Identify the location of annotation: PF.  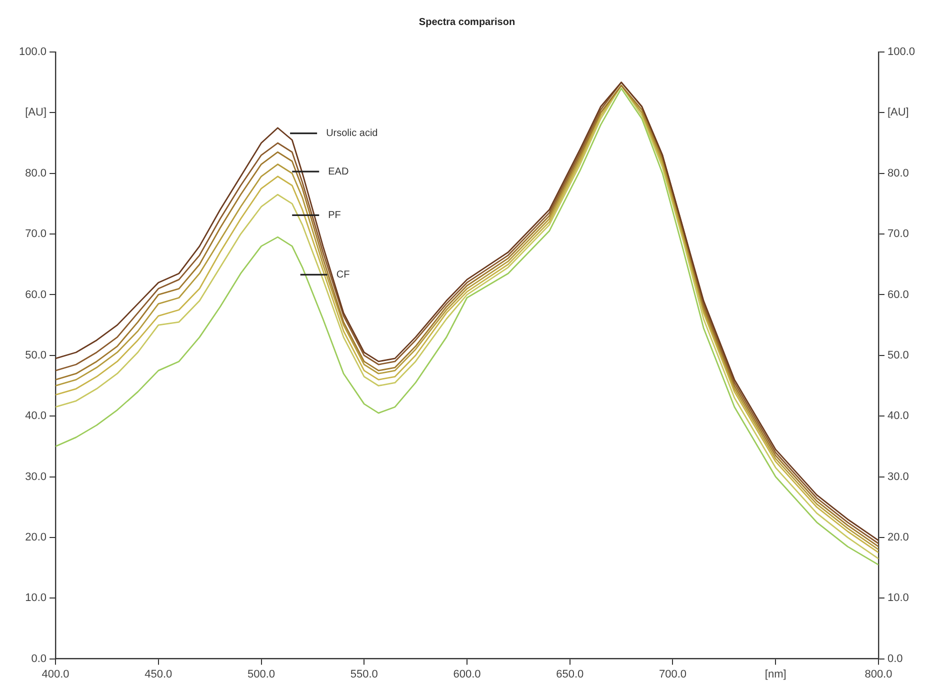
(334, 215).